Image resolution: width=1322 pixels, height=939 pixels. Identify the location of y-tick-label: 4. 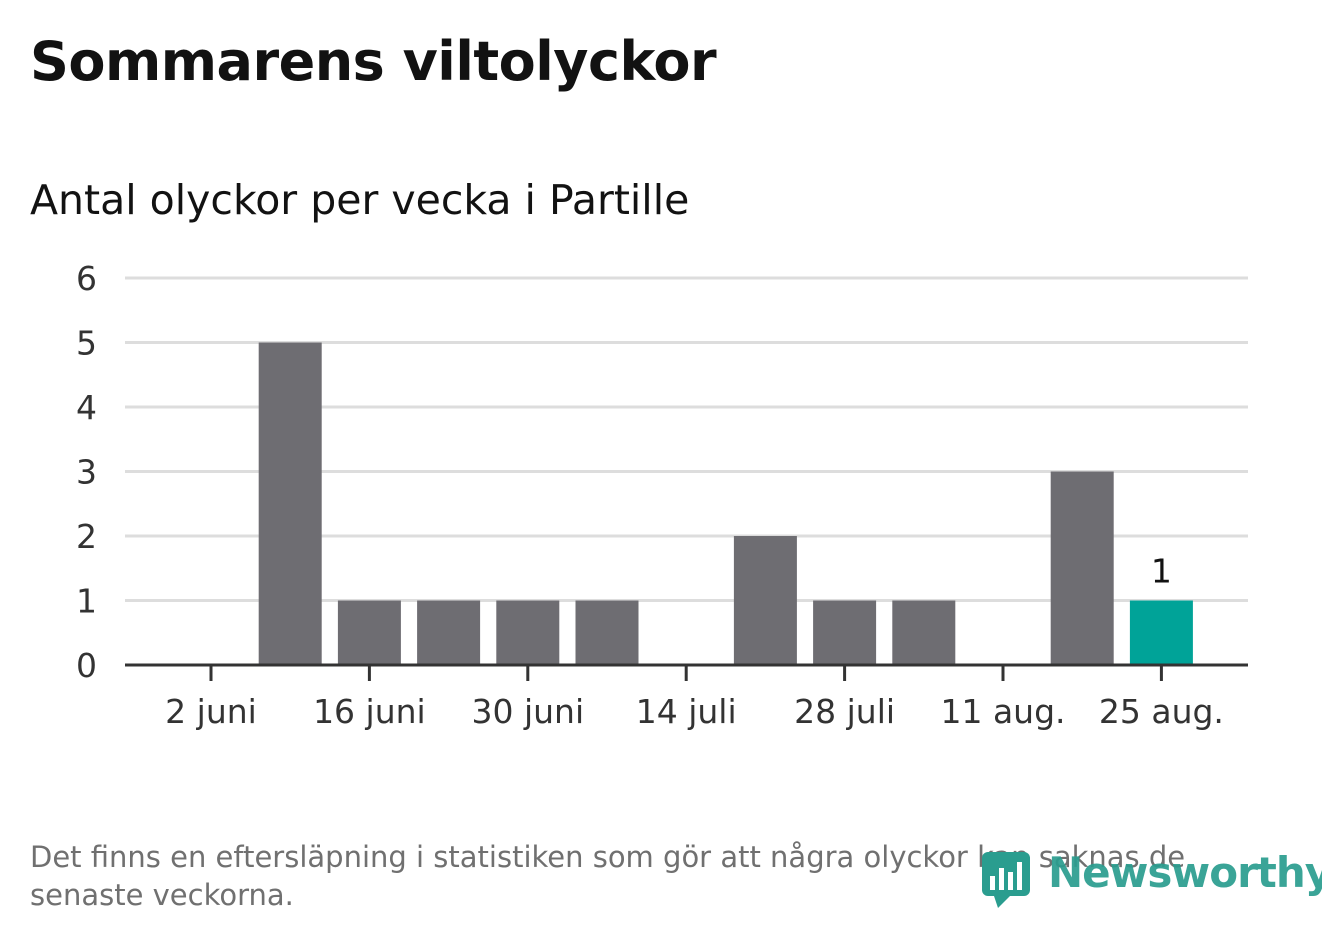
(86, 407).